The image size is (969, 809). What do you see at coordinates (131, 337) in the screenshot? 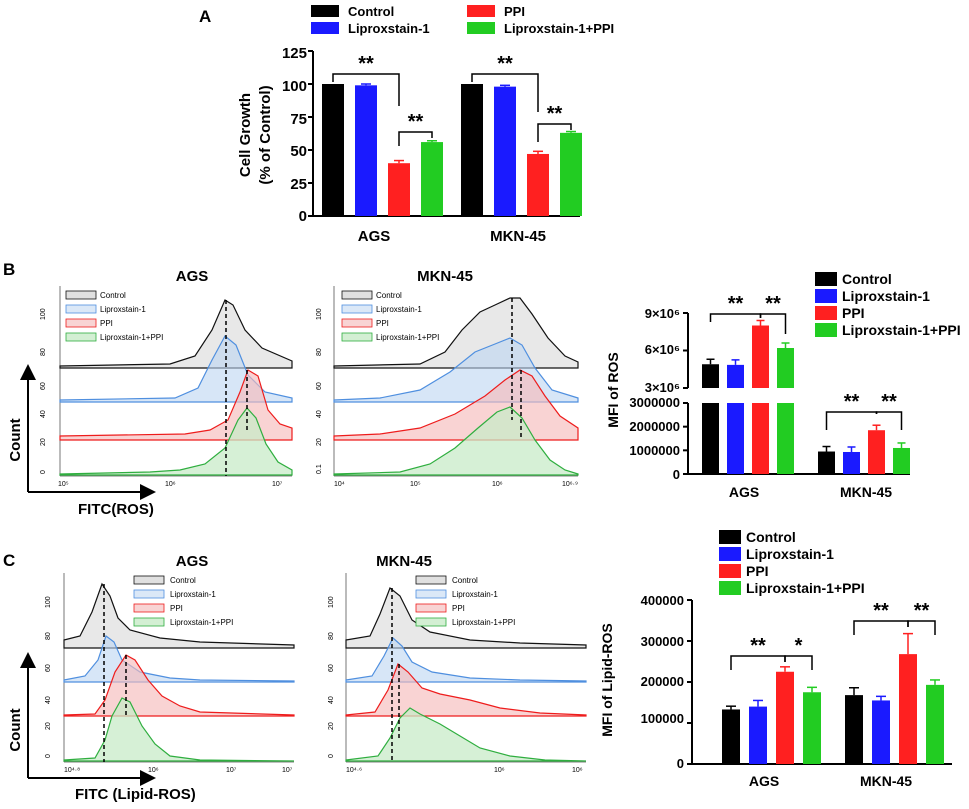
I see `b-hist-ags-legend-label-3: Liproxstain-1+PPI` at bounding box center [131, 337].